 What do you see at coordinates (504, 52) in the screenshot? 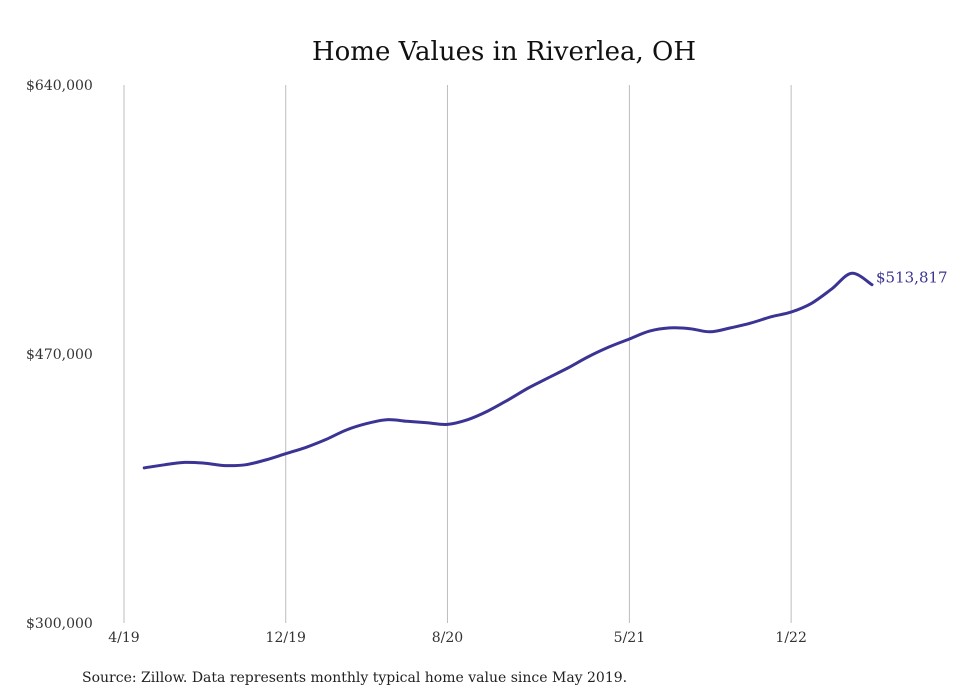
I see `chart-title: Home Values in Riverlea, OH` at bounding box center [504, 52].